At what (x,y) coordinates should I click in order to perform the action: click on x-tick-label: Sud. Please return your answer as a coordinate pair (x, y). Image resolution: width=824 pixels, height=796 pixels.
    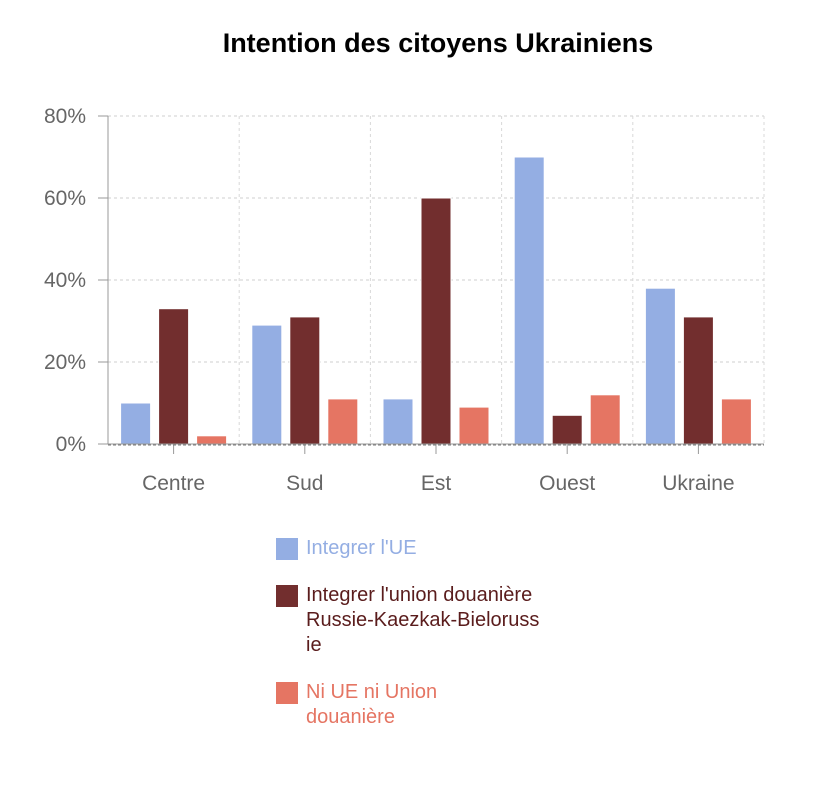
    Looking at the image, I should click on (304, 483).